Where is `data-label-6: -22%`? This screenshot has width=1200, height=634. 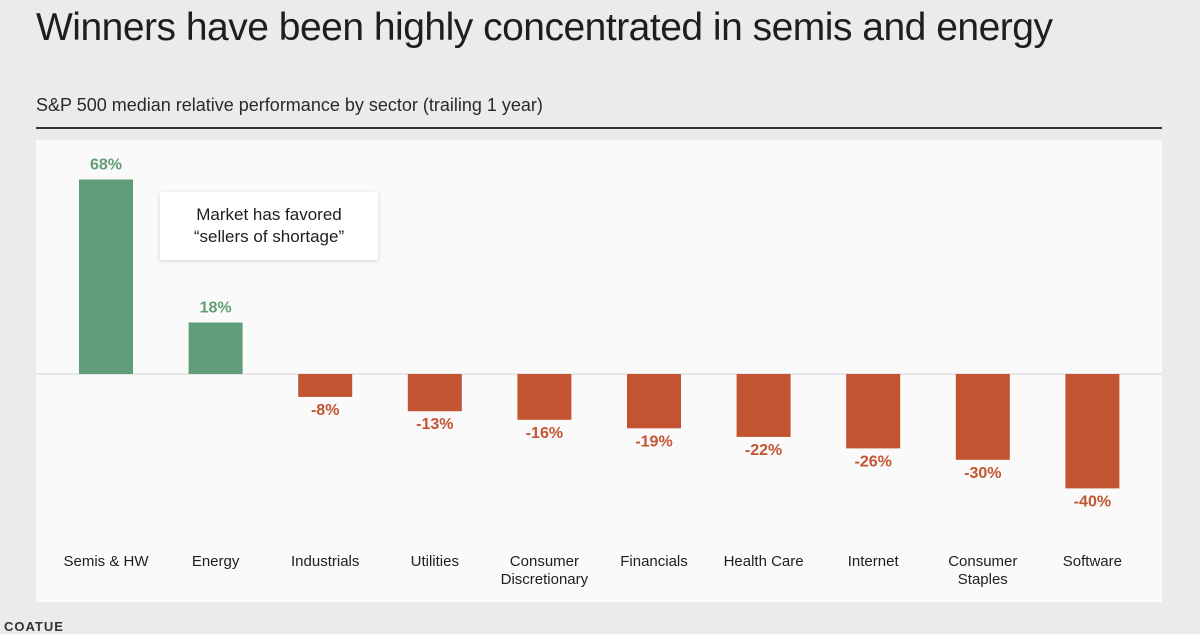 data-label-6: -22% is located at coordinates (763, 450).